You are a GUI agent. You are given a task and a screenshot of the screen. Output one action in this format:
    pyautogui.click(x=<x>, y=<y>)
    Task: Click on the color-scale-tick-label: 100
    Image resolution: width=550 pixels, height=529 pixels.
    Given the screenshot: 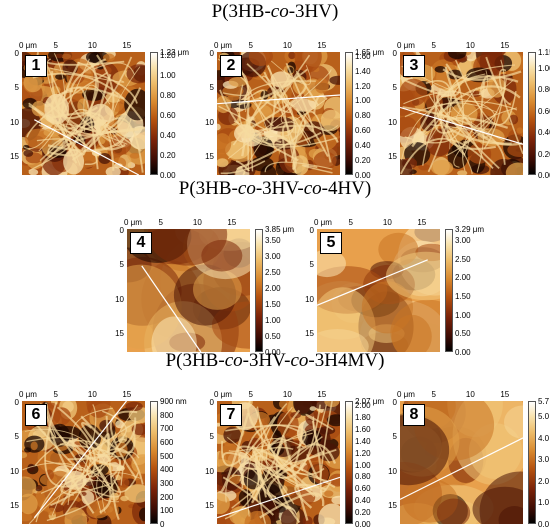 What is the action you would take?
    pyautogui.click(x=167, y=511)
    